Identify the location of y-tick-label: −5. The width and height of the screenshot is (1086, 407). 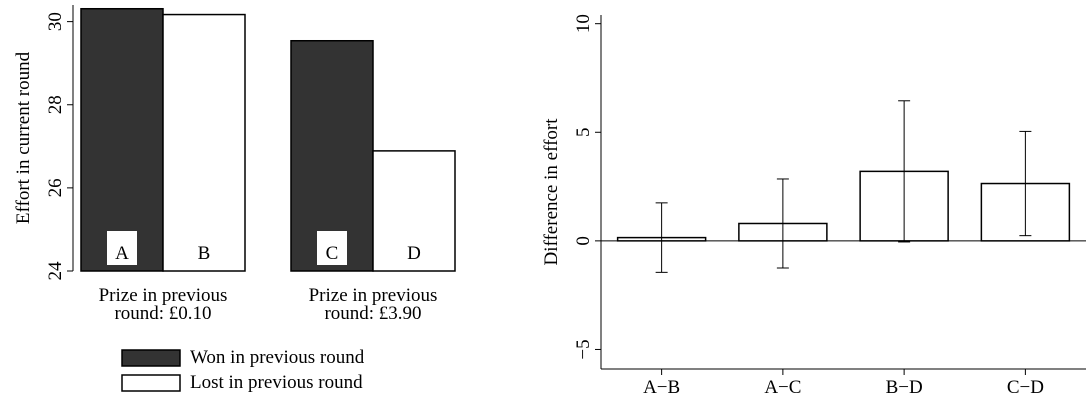
(583, 349).